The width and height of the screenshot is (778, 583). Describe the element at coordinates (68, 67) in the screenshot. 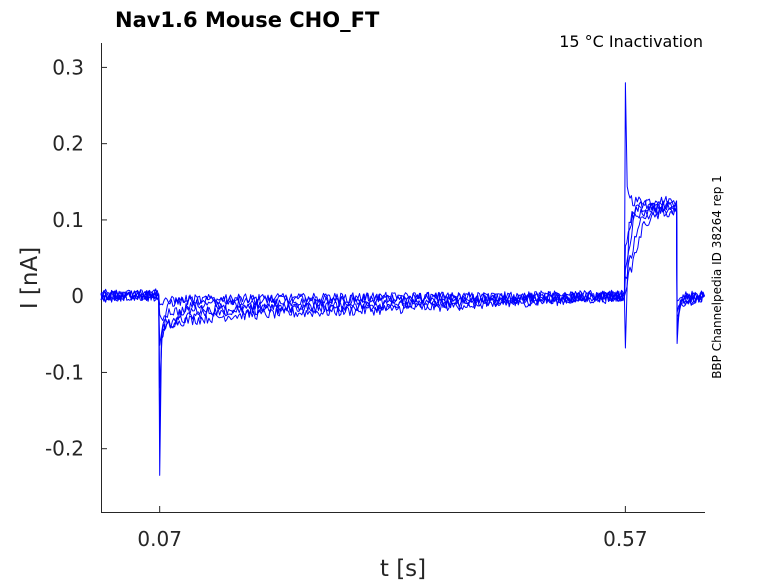

I see `y-tick-label: 0.3` at that location.